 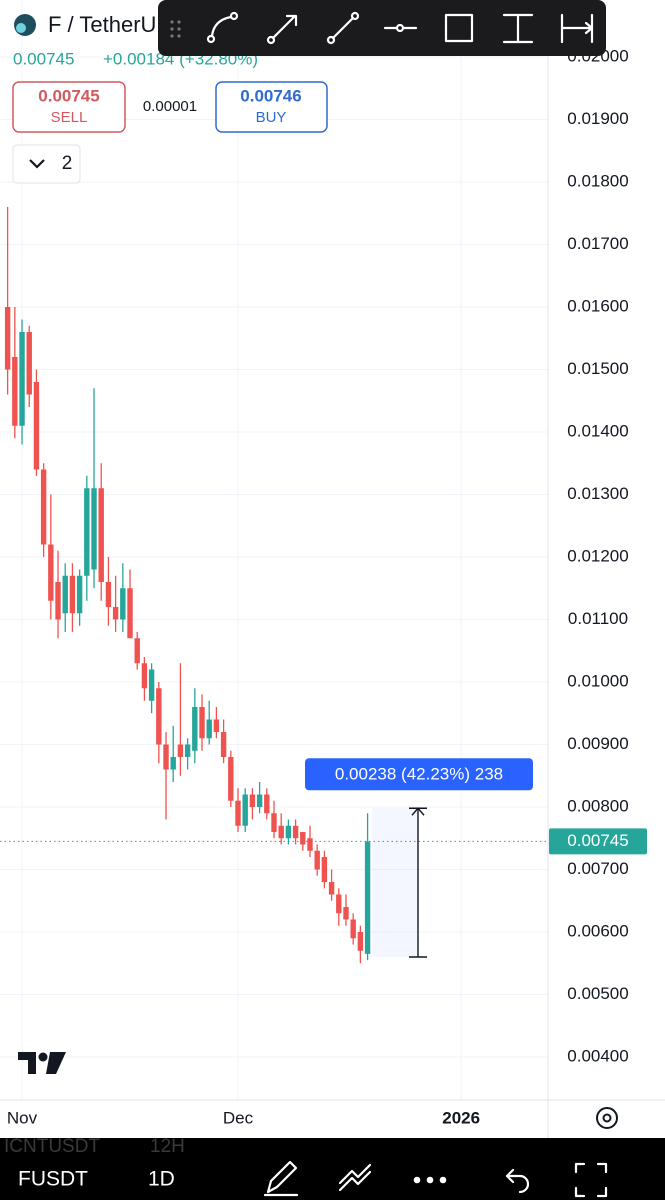 I want to click on tool-price-range-shape, so click(x=518, y=28).